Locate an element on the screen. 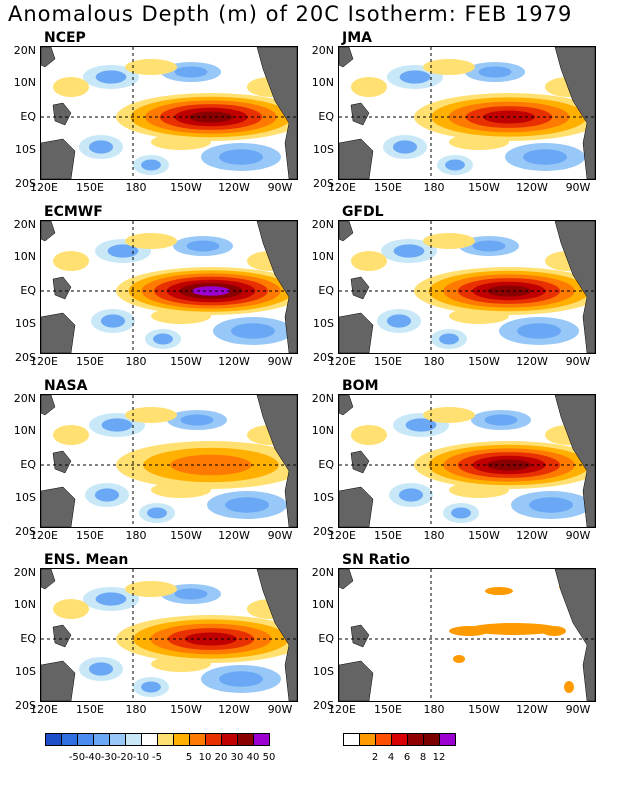 The width and height of the screenshot is (618, 800). colorbar-label: 2 is located at coordinates (375, 757).